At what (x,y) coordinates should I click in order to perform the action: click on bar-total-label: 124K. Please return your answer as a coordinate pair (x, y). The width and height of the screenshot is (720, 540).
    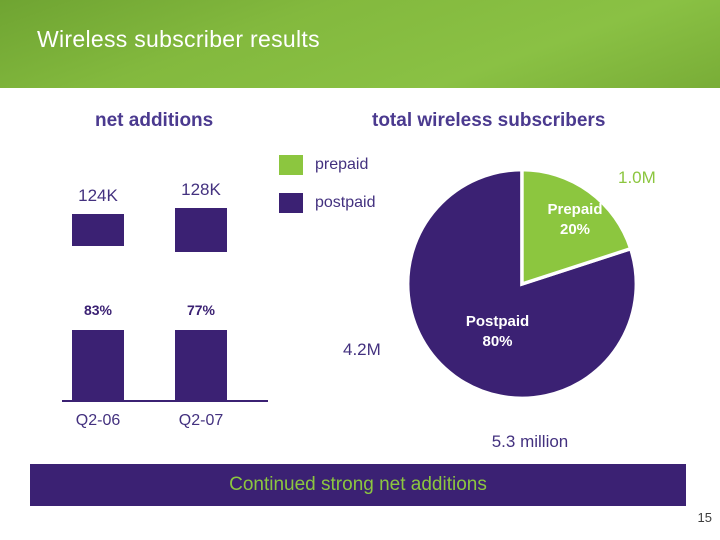
    Looking at the image, I should click on (98, 195).